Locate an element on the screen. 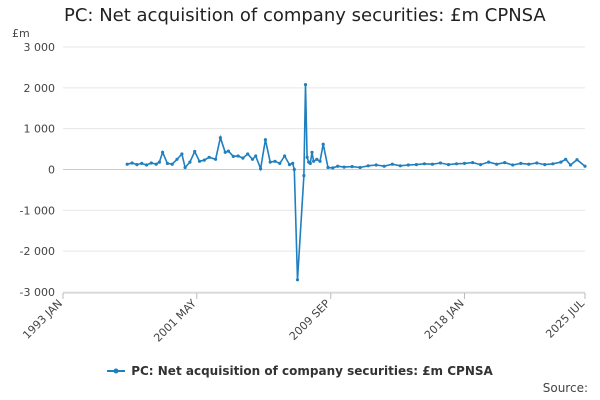 Image resolution: width=600 pixels, height=400 pixels. x-tick-label: 2009 SEP is located at coordinates (310, 320).